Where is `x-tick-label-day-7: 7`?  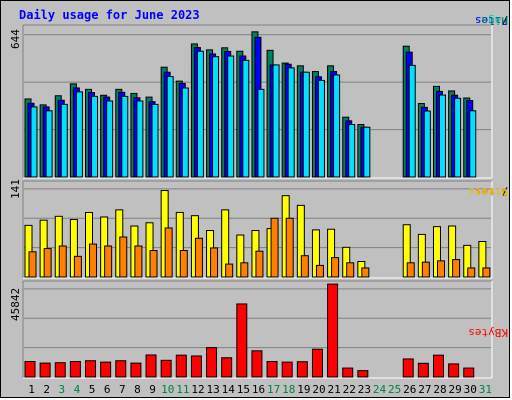 x-tick-label-day-7: 7 is located at coordinates (122, 389).